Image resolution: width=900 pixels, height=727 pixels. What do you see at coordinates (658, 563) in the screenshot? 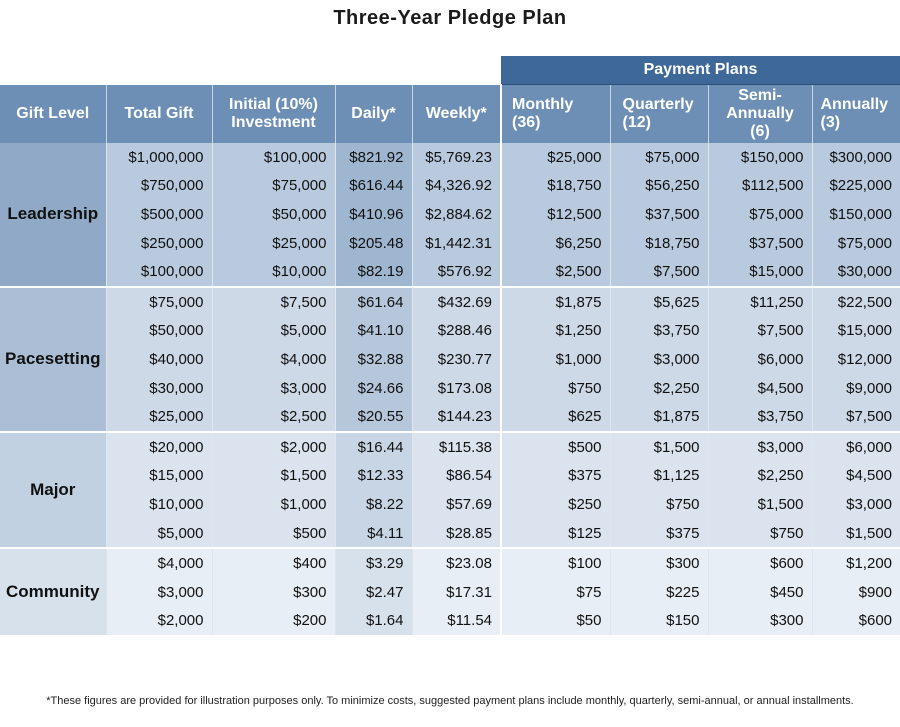
I see `quarterly-cell: $300` at bounding box center [658, 563].